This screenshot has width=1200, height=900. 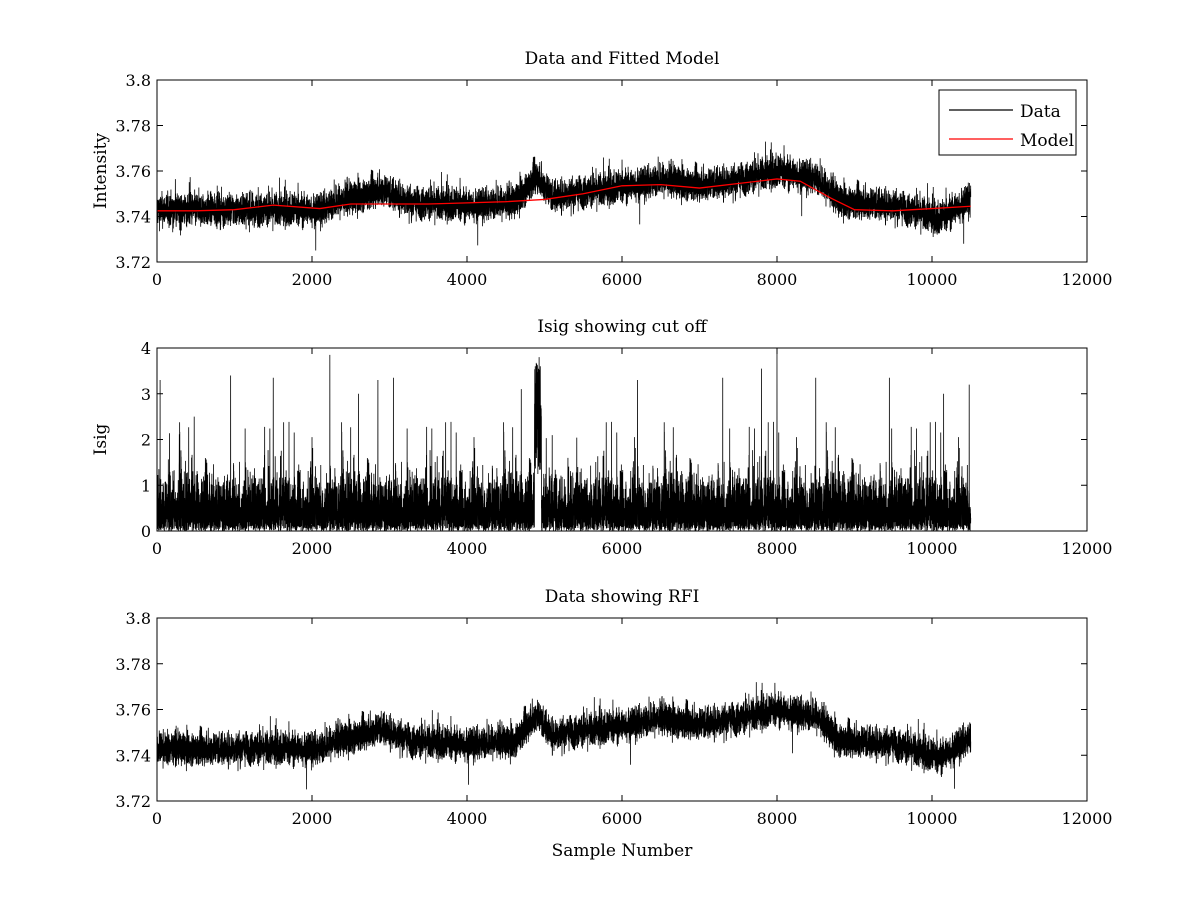 I want to click on y-tick-label: 1, so click(x=146, y=485).